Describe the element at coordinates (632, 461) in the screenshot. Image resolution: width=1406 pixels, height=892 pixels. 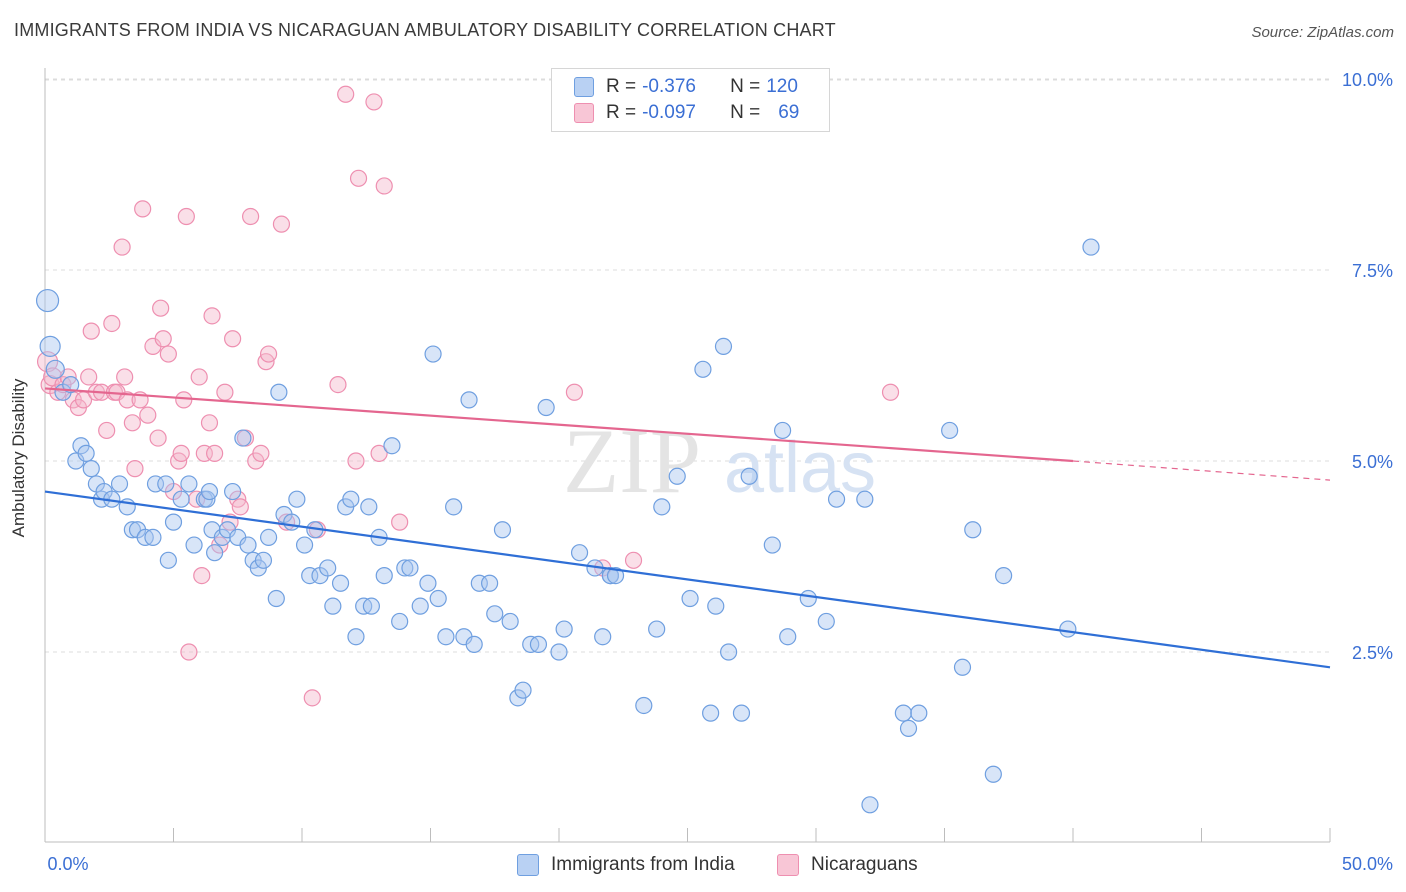
I see `watermark-zip: ZIP` at that location.